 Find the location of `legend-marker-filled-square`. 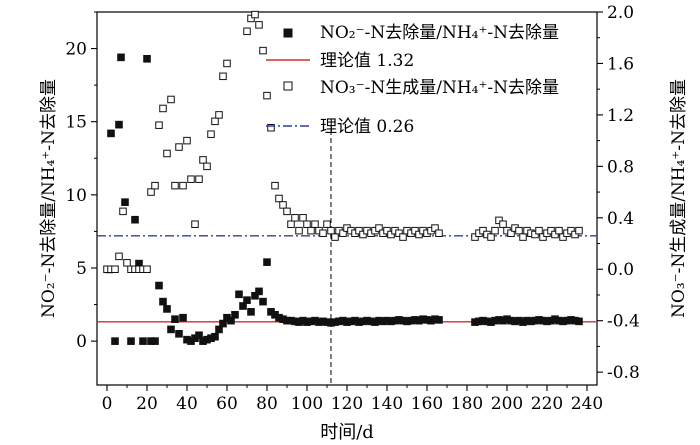

legend-marker-filled-square is located at coordinates (288, 33).